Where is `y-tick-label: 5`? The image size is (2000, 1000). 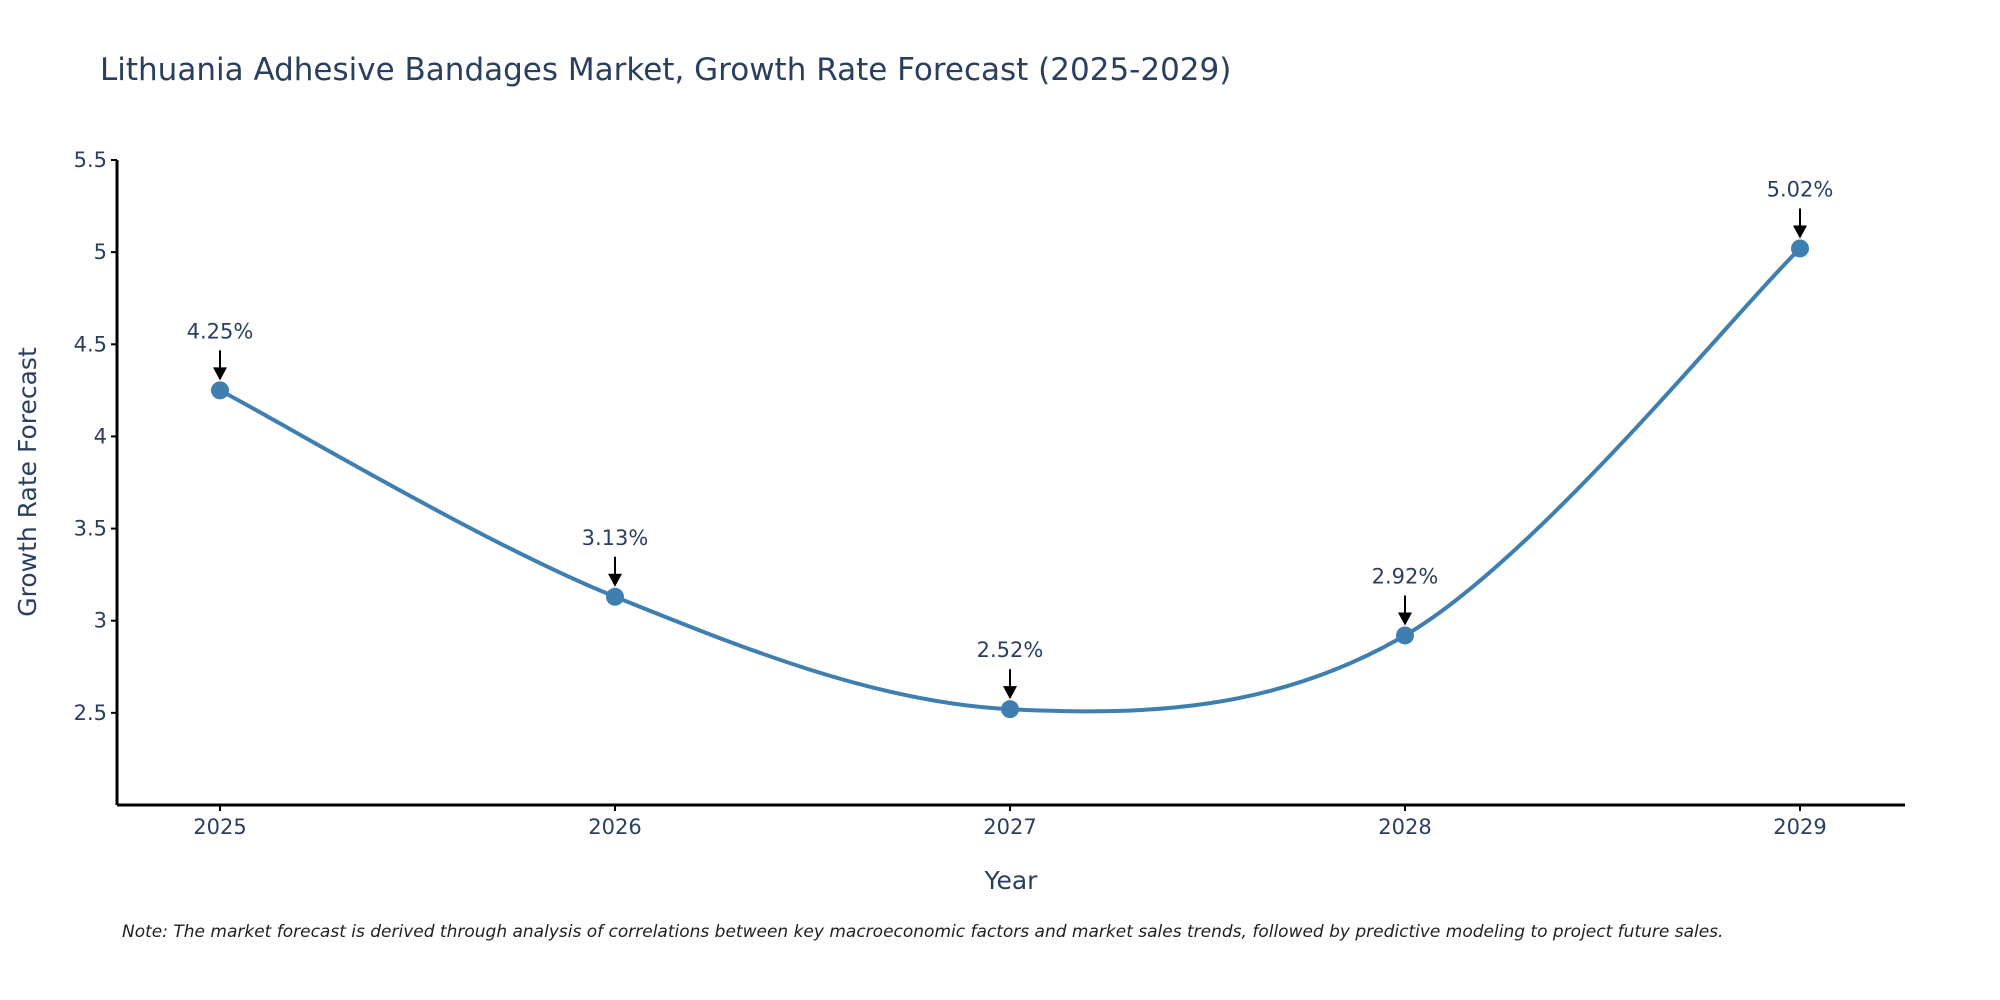
y-tick-label: 5 is located at coordinates (100, 252).